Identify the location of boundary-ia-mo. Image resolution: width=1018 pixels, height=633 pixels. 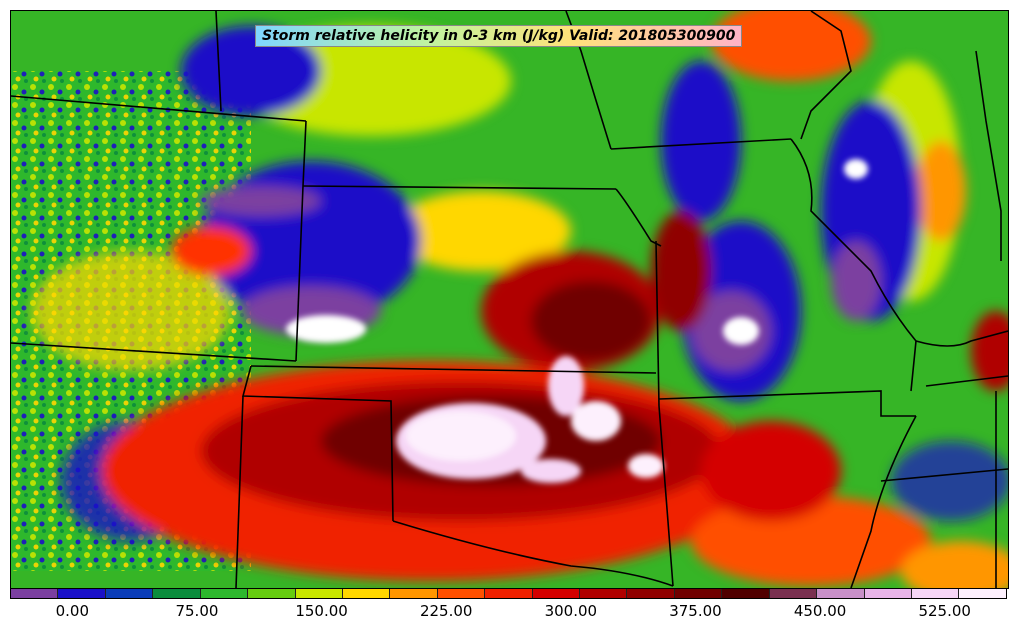
(701, 144).